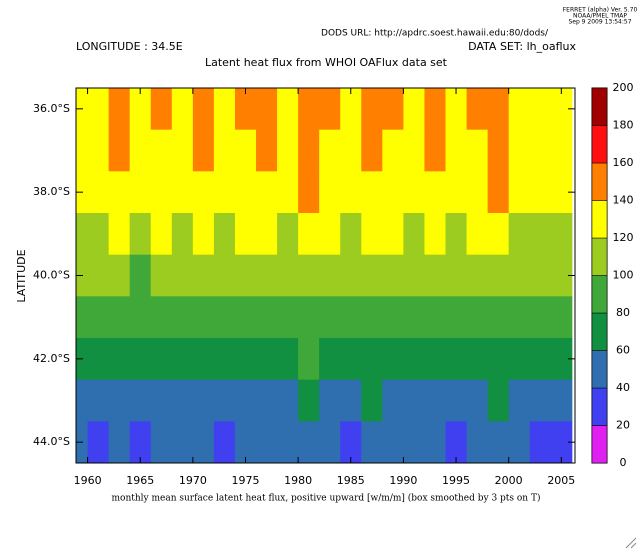 The height and width of the screenshot is (552, 640). Describe the element at coordinates (51, 108) in the screenshot. I see `y-tick-label: 36.0°S` at that location.